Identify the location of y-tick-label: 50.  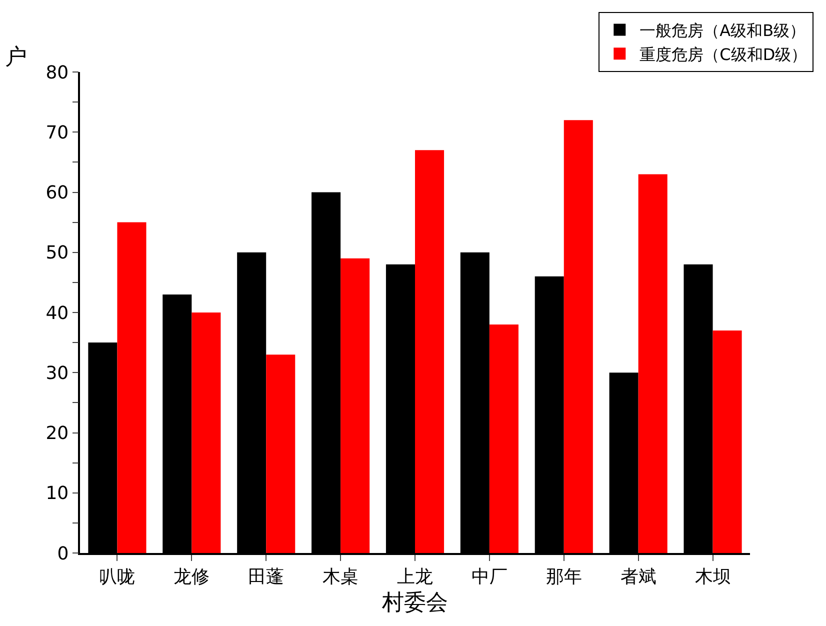
(57, 253).